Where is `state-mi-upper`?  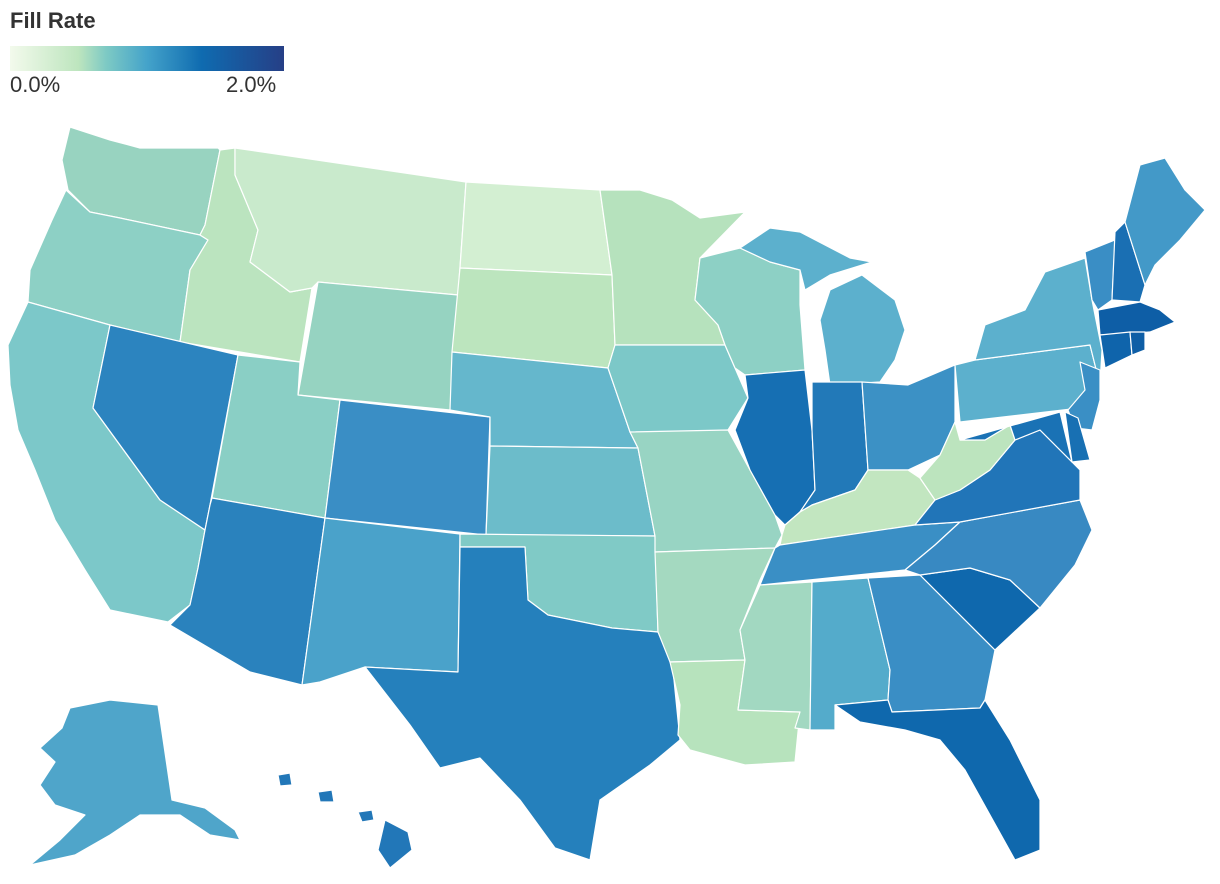 state-mi-upper is located at coordinates (806, 259).